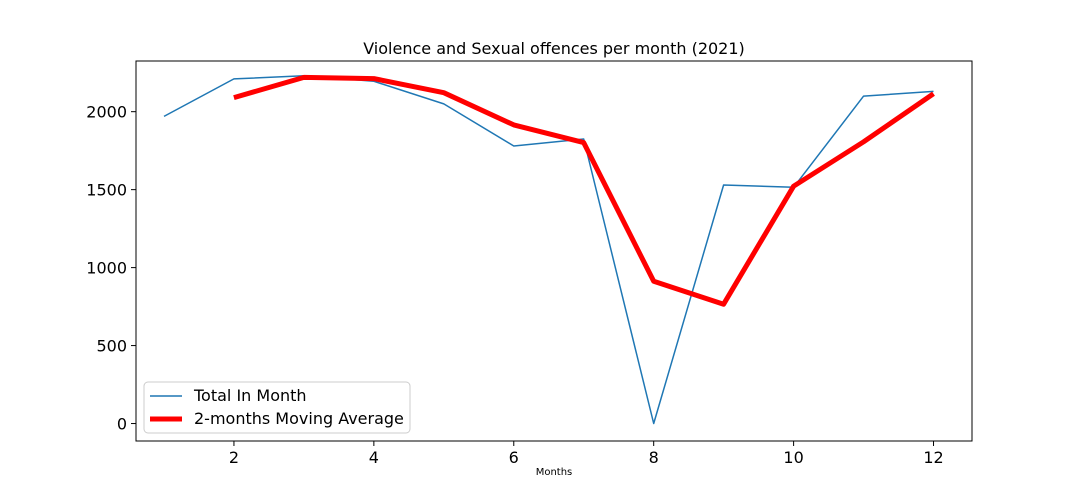  I want to click on legend: Total In Month 2-months Moving Average, so click(277, 407).